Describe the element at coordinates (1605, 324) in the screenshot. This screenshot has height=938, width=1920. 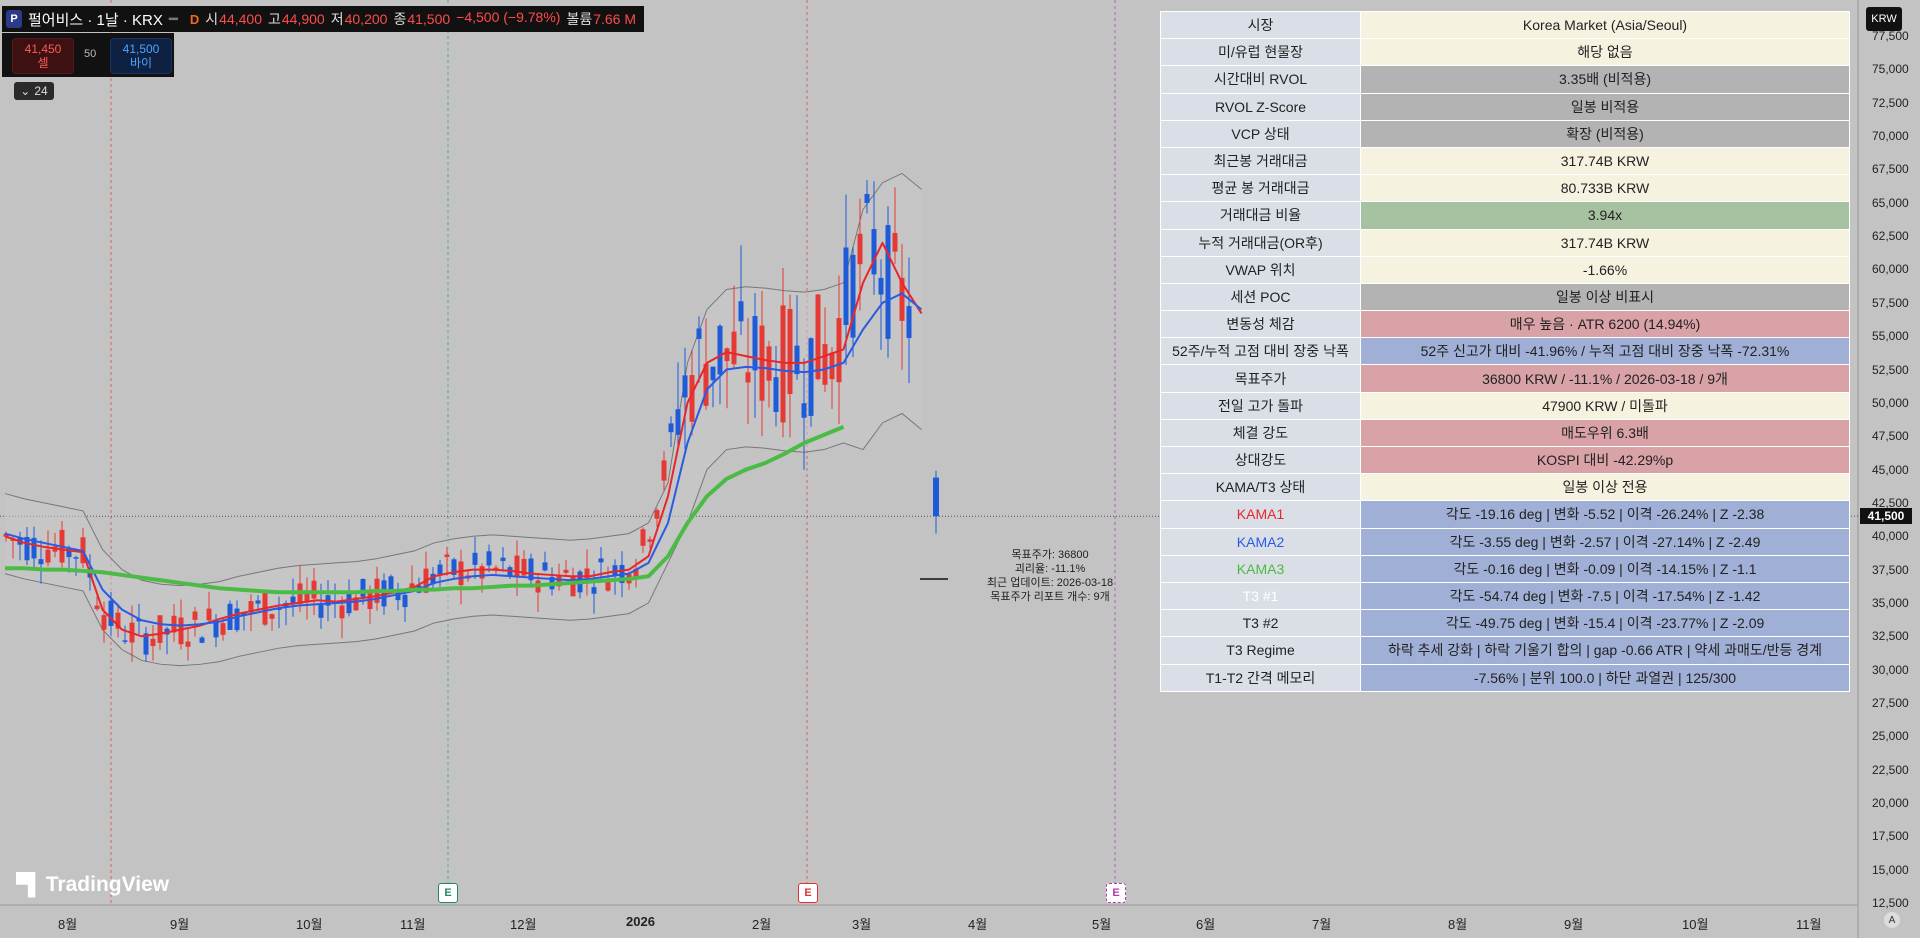
I see `table-value: 매우 높음 · ATR 6200 (14.94%)` at that location.